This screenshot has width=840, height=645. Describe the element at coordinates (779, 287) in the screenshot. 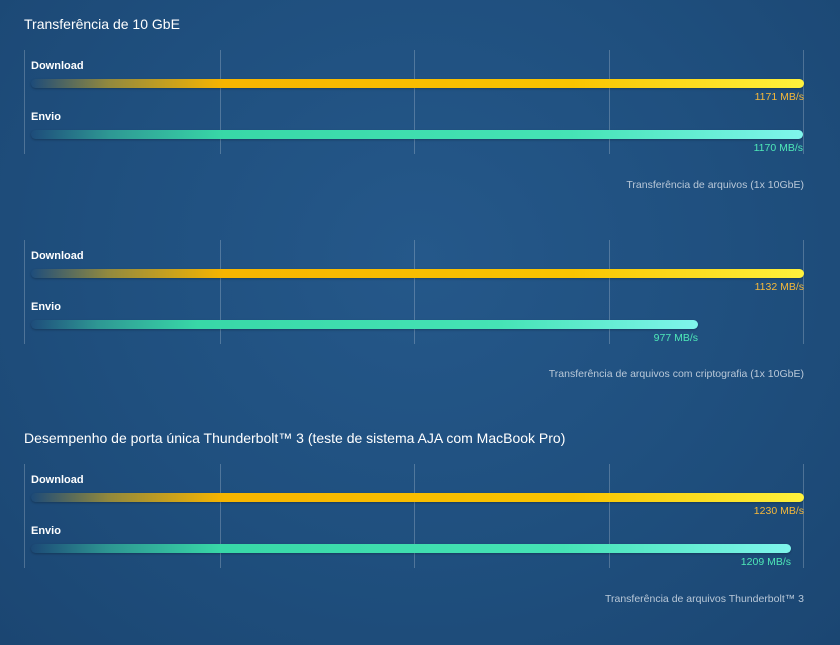

I see `download-value-label: 1132 MB/s` at that location.